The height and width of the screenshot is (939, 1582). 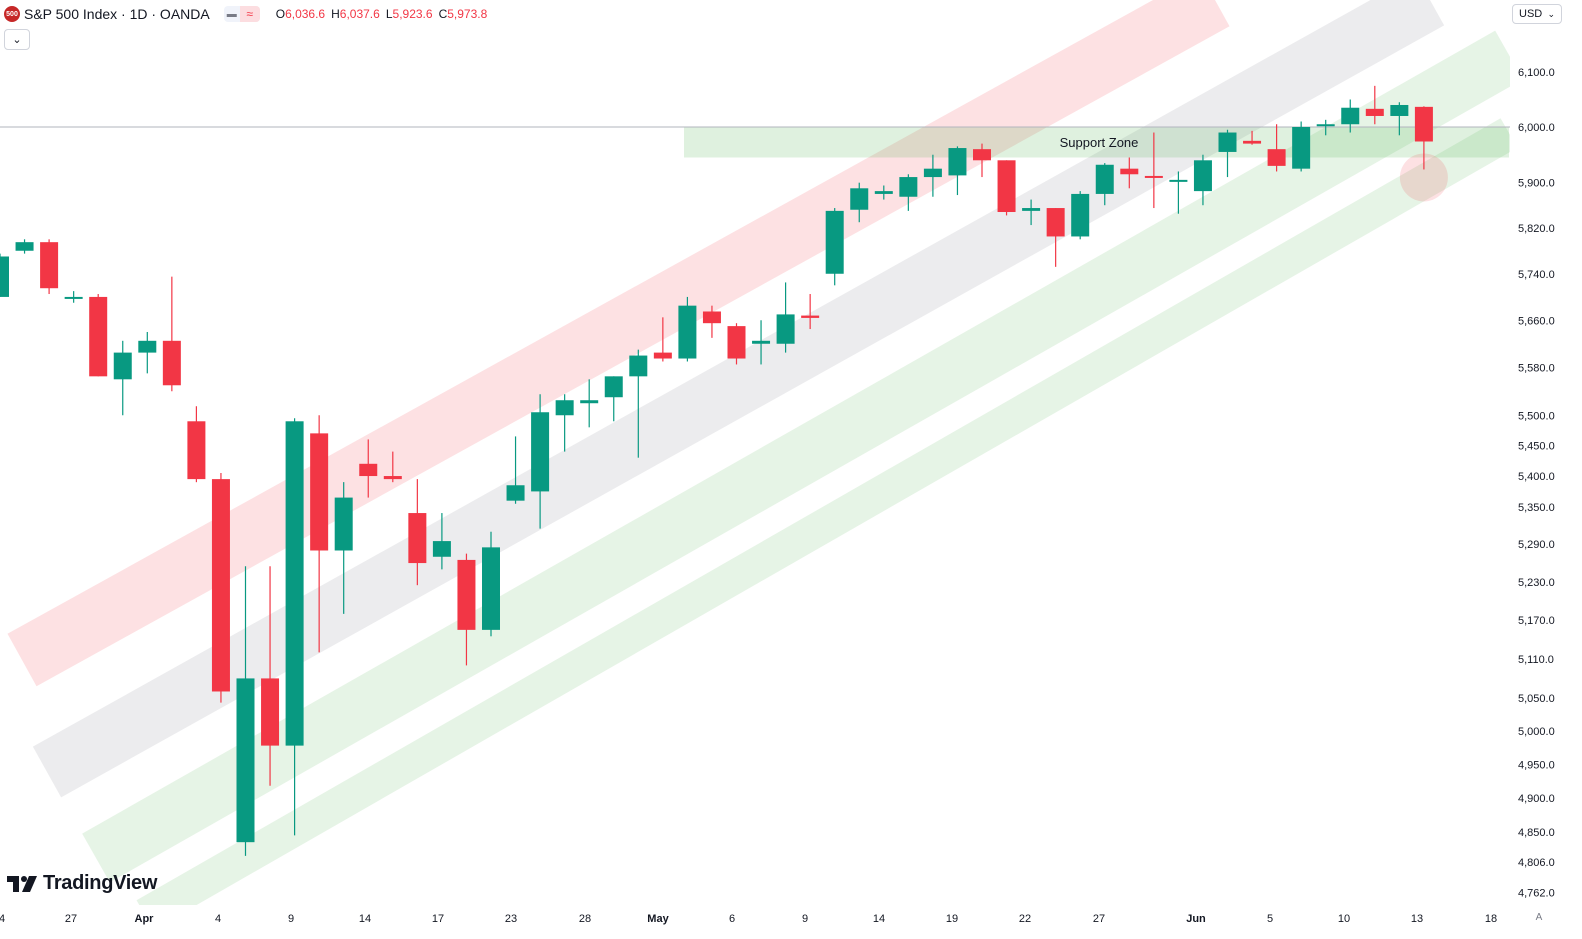 What do you see at coordinates (1537, 14) in the screenshot?
I see `currency-button: USD ⌄` at bounding box center [1537, 14].